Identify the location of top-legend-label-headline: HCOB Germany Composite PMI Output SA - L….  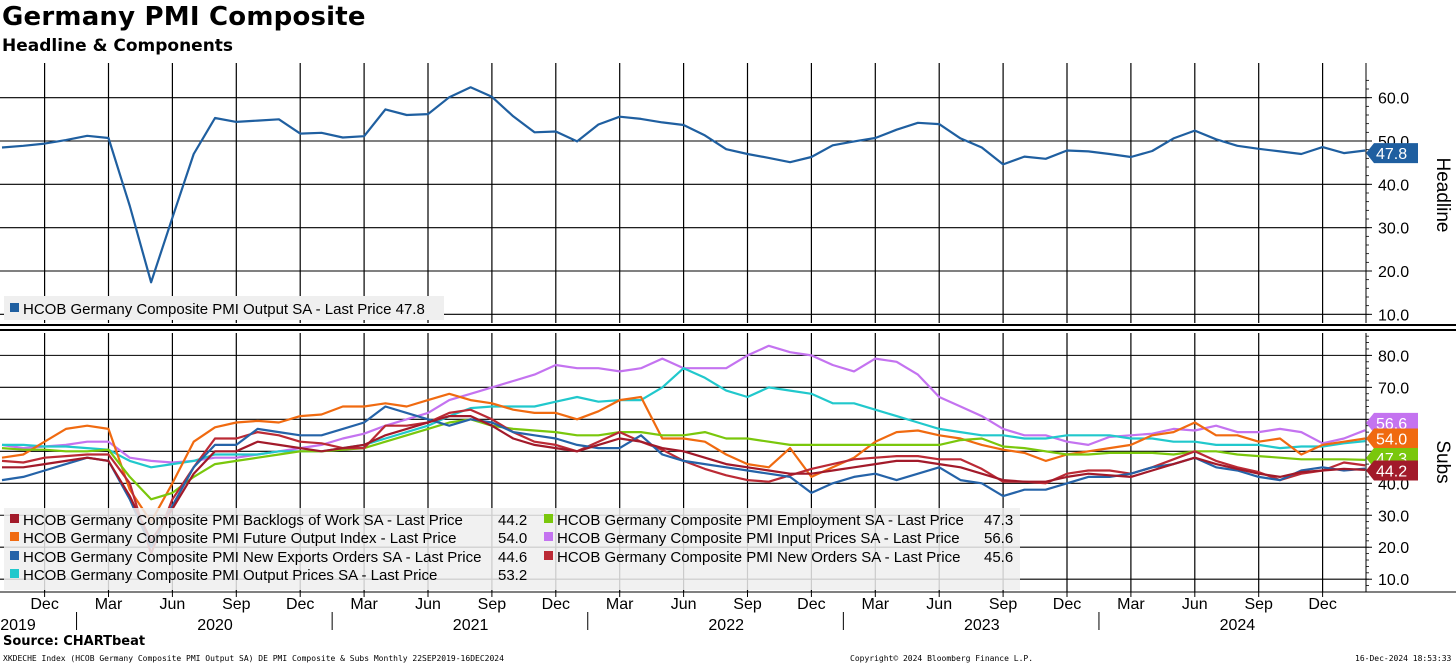
(224, 309).